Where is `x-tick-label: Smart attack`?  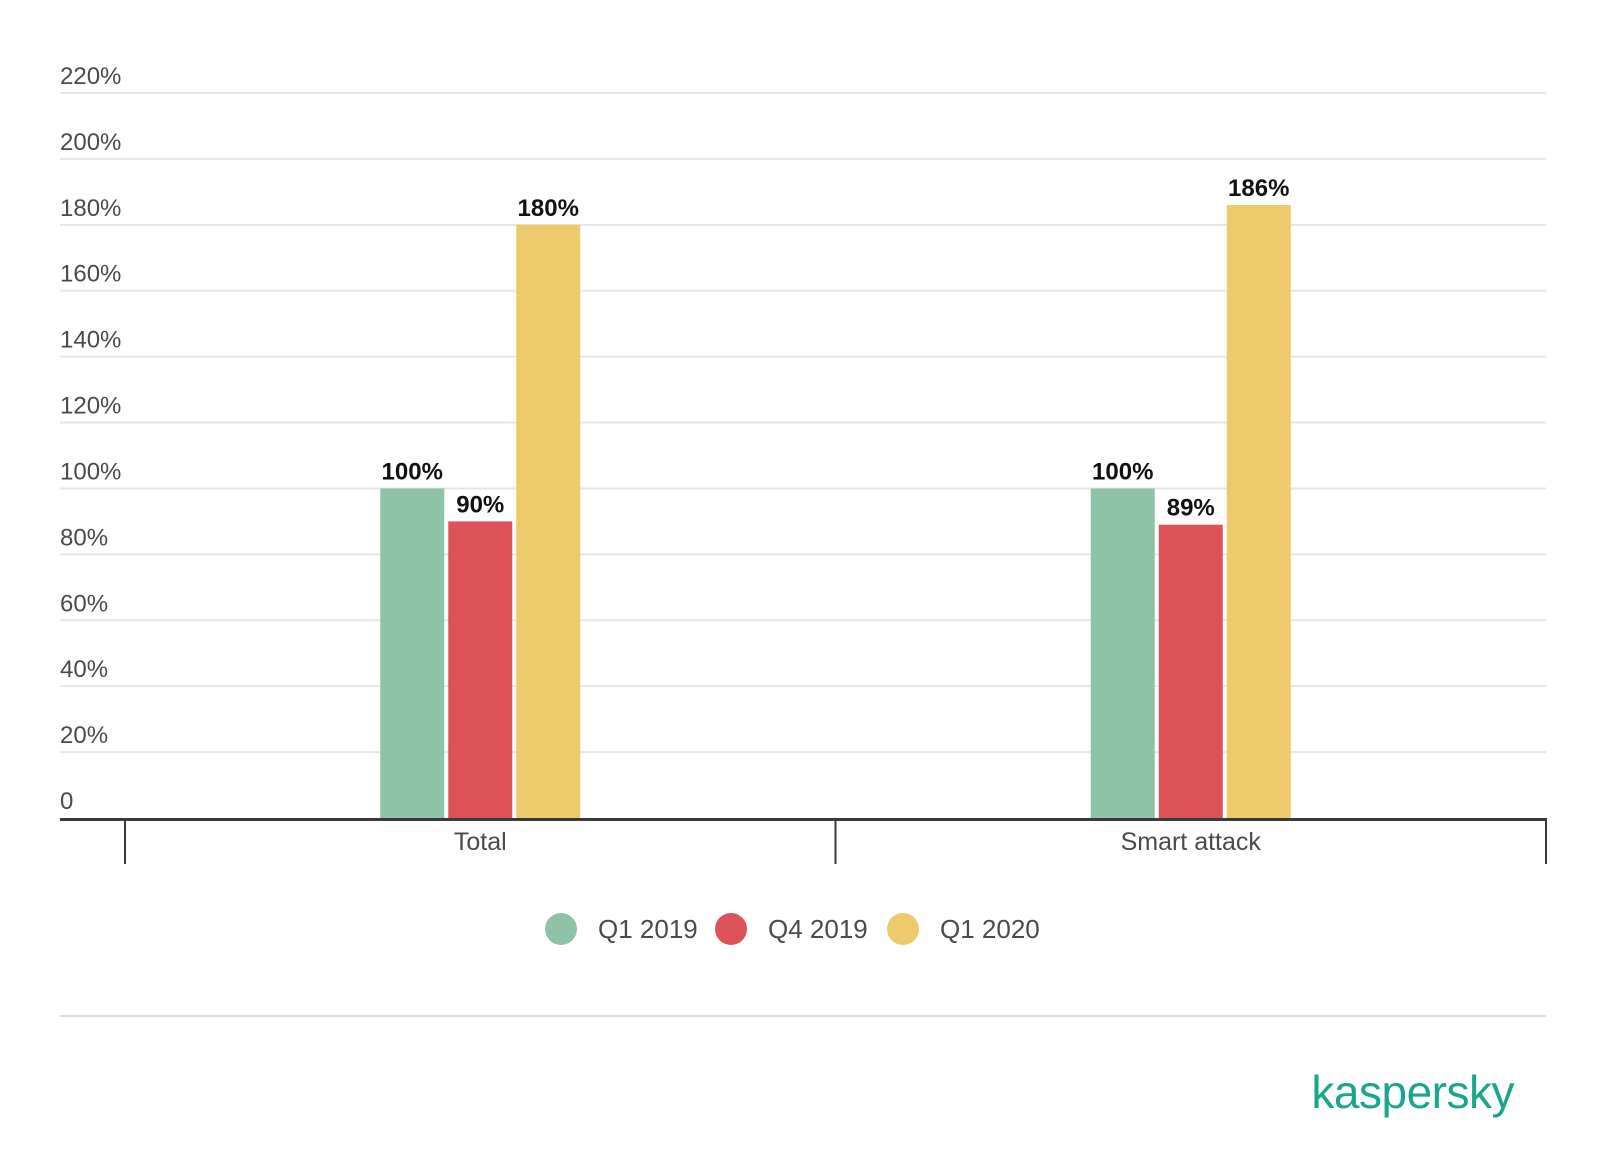 x-tick-label: Smart attack is located at coordinates (1191, 842).